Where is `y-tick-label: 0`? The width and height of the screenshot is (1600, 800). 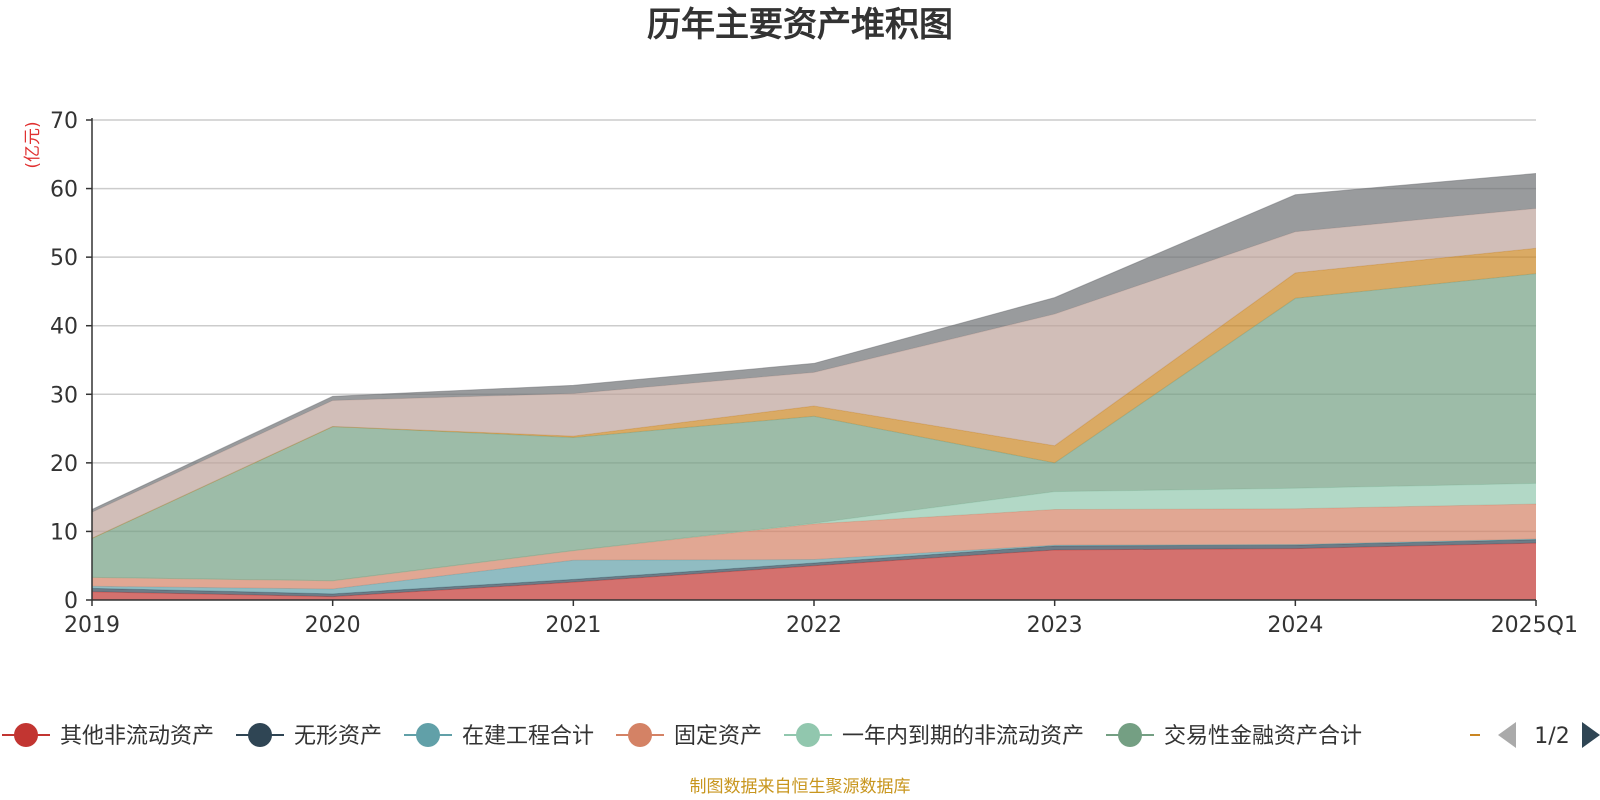 y-tick-label: 0 is located at coordinates (71, 601).